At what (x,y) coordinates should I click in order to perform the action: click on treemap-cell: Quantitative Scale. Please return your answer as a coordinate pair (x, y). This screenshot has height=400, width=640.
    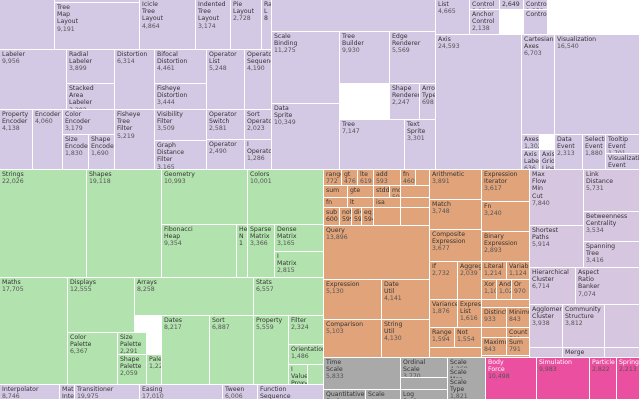
    Looking at the image, I should click on (345, 395).